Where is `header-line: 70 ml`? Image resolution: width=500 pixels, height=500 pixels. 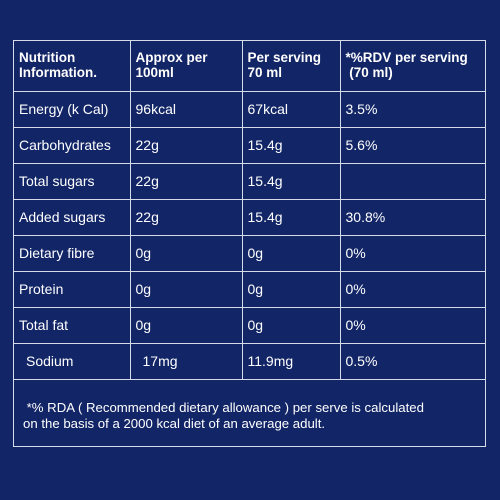 header-line: 70 ml is located at coordinates (265, 72).